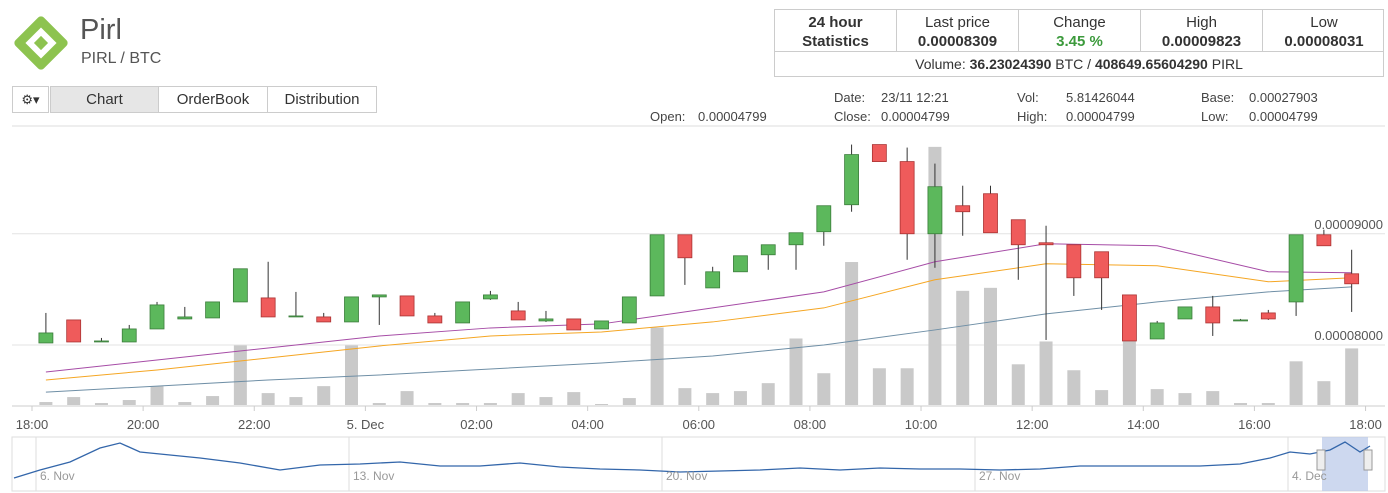 The image size is (1388, 493). I want to click on y-tick-label: 0.00008000, so click(1348, 335).